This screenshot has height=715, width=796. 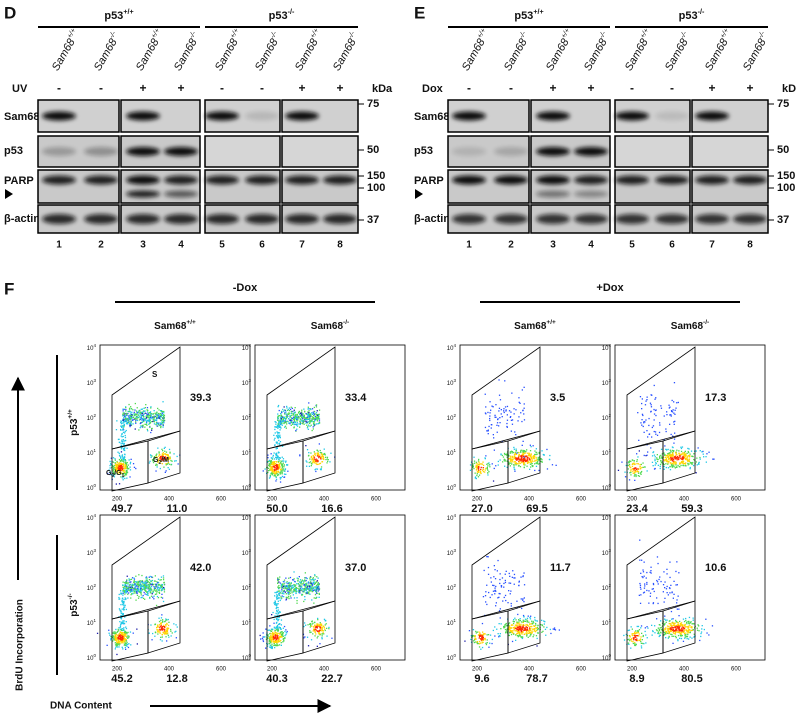 What do you see at coordinates (180, 88) in the screenshot?
I see `treatment-sign: +` at bounding box center [180, 88].